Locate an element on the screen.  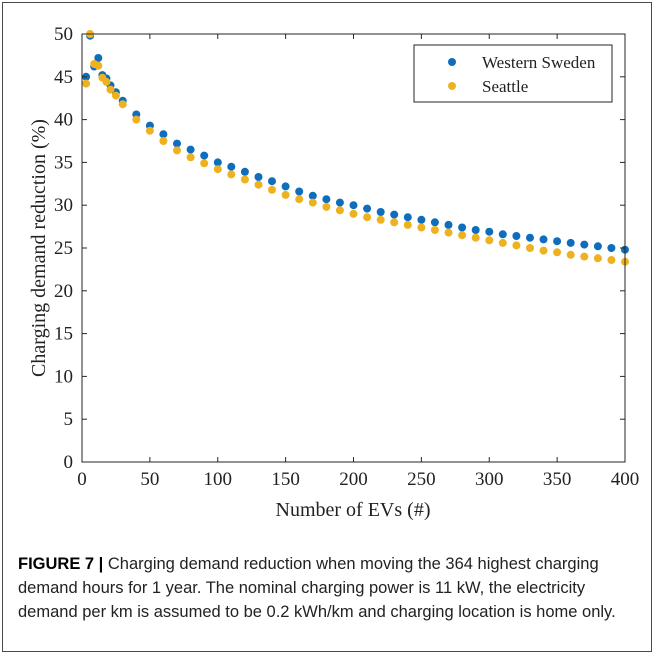
legend: Western Sweden Seattle is located at coordinates (513, 73).